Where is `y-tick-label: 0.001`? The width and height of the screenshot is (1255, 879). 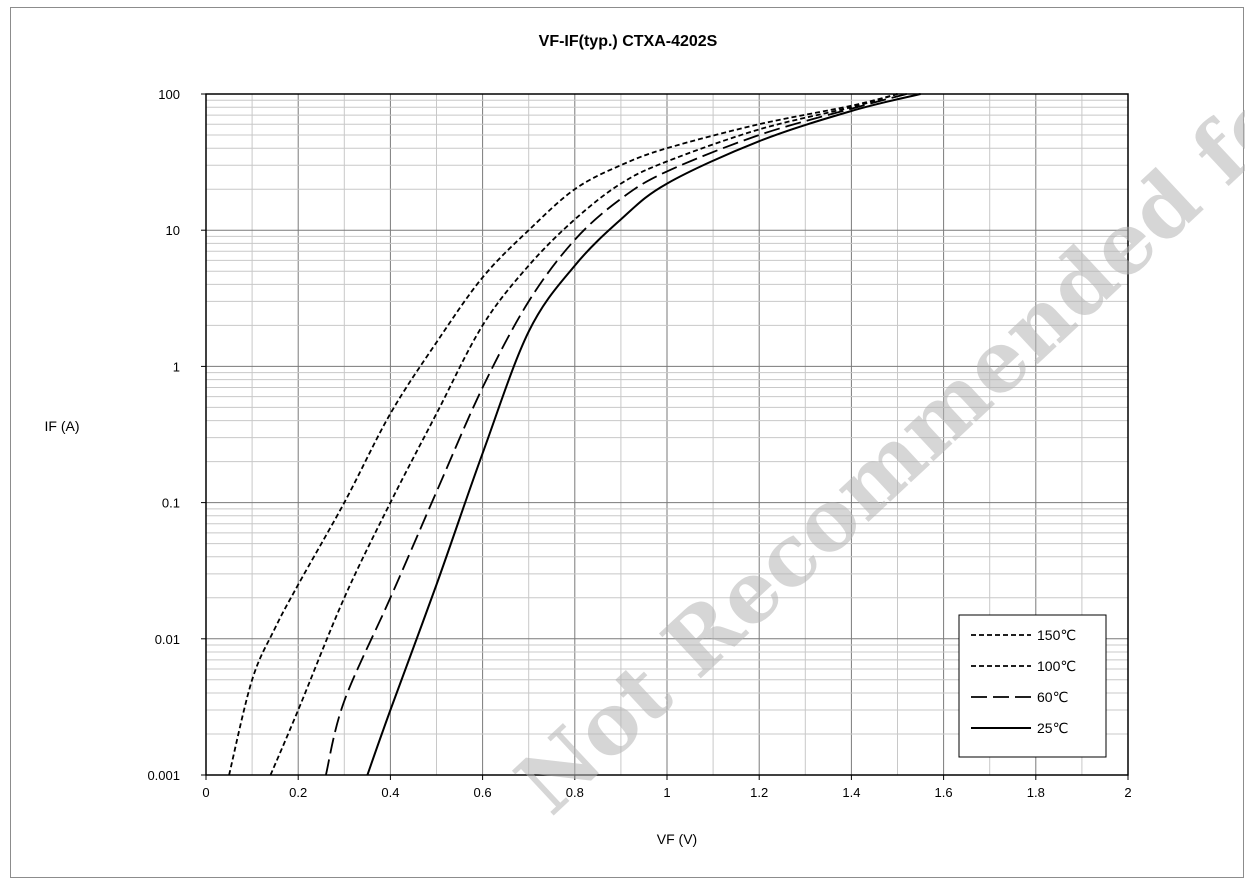
y-tick-label: 0.001 is located at coordinates (163, 775).